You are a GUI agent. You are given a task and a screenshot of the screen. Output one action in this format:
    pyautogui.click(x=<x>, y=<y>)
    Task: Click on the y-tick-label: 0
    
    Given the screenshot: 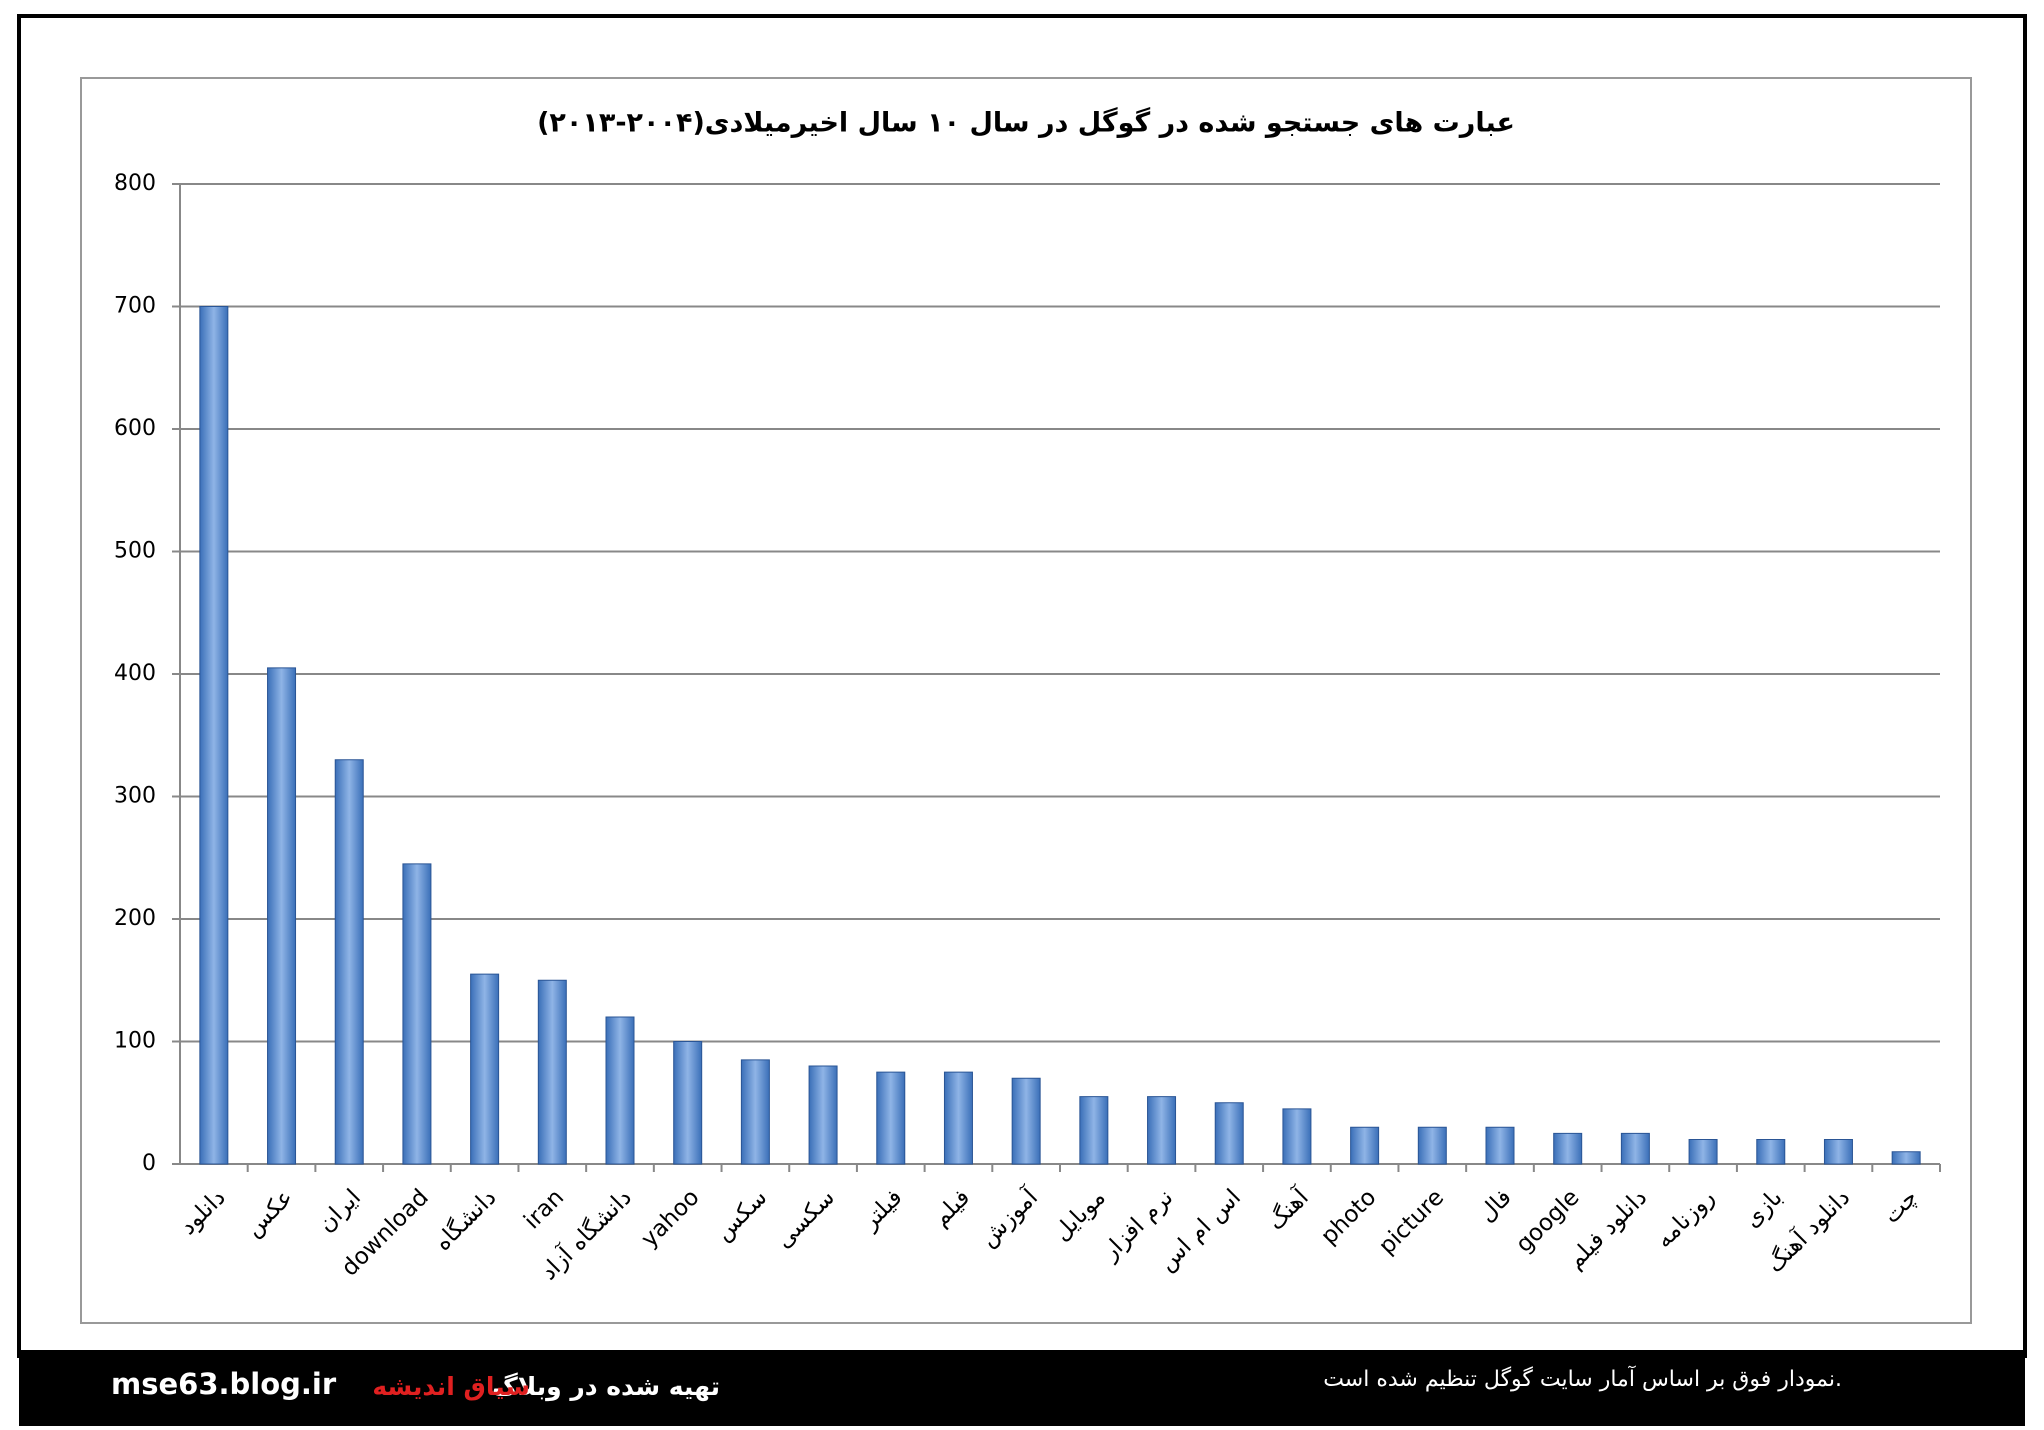 What is the action you would take?
    pyautogui.click(x=149, y=1163)
    